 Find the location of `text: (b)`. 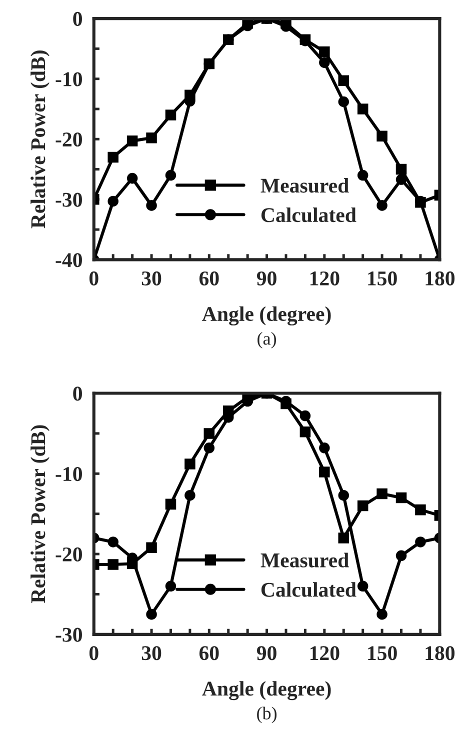

text: (b) is located at coordinates (267, 715).